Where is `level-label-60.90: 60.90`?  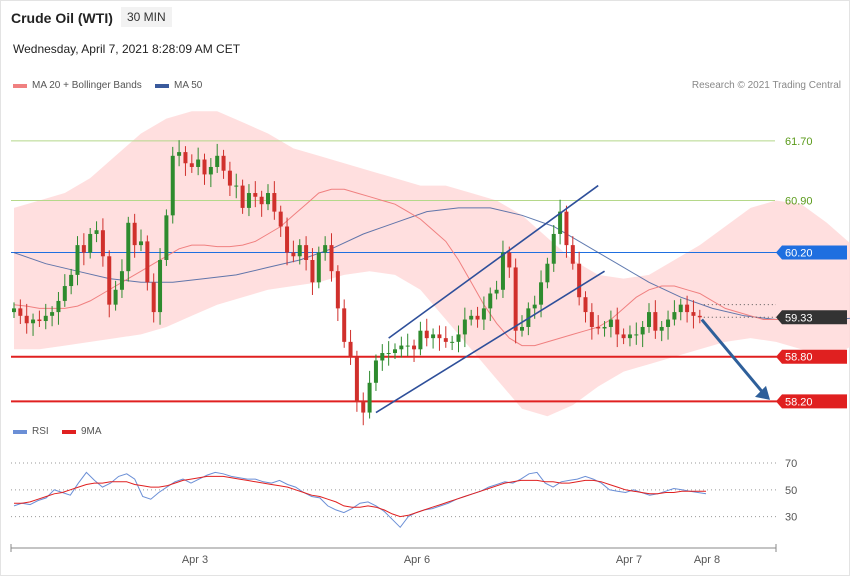
level-label-60.90: 60.90 is located at coordinates (799, 201).